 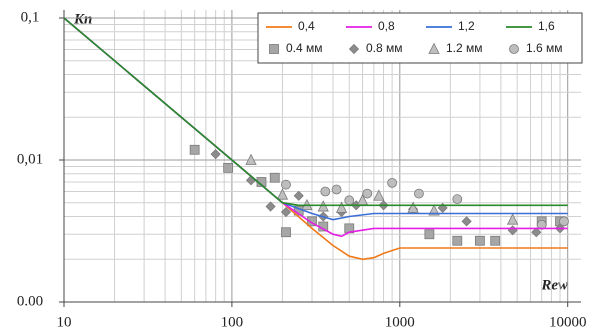 I want to click on legend-label: 1,6, so click(x=546, y=26).